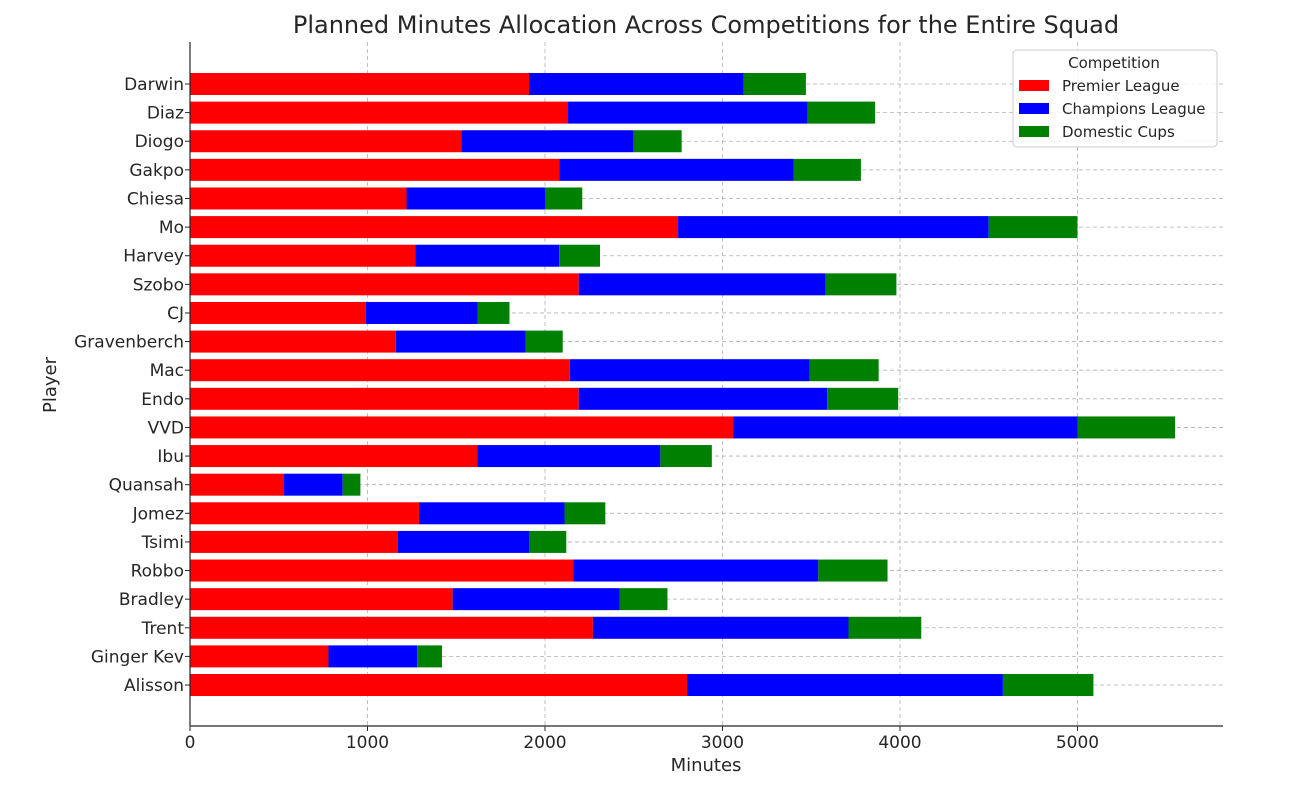  I want to click on x-axis-label: Minutes, so click(706, 765).